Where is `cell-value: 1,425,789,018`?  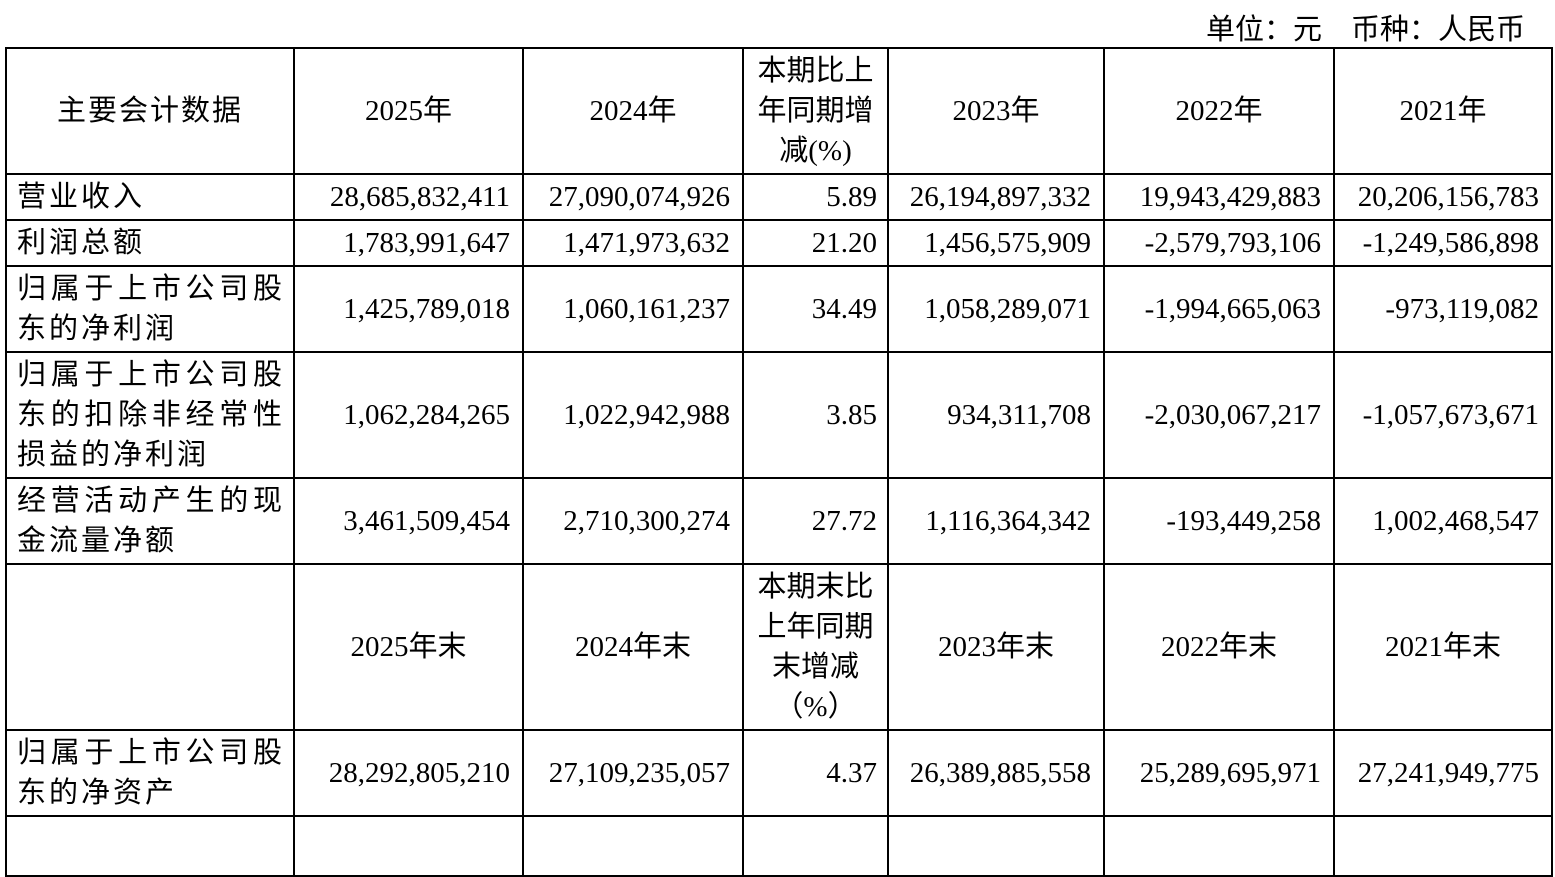 cell-value: 1,425,789,018 is located at coordinates (408, 309).